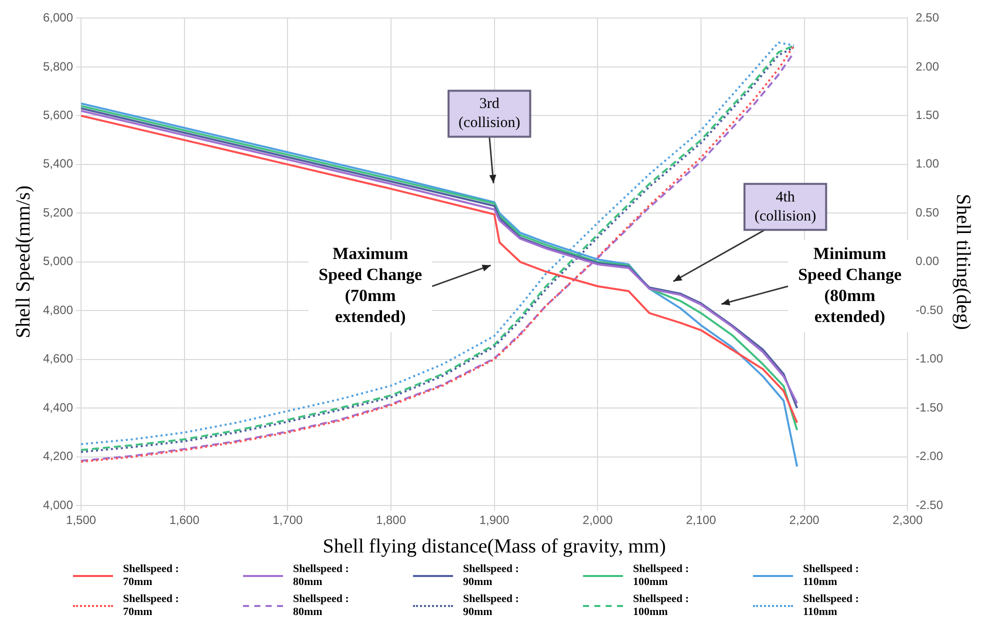  Describe the element at coordinates (288, 520) in the screenshot. I see `x-tick-label: 1,700` at that location.